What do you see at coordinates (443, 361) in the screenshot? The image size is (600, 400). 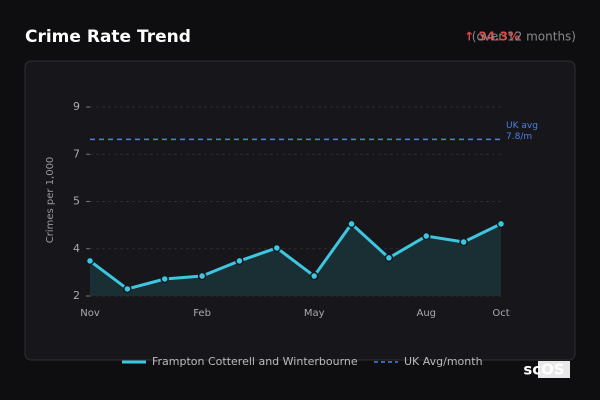 I see `legend-label: UK Avg/month` at bounding box center [443, 361].